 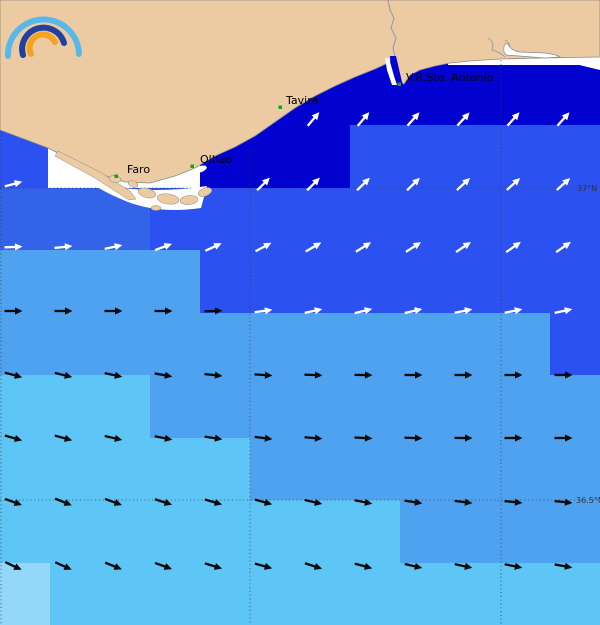 I want to click on coastal-spit, so click(x=532, y=51).